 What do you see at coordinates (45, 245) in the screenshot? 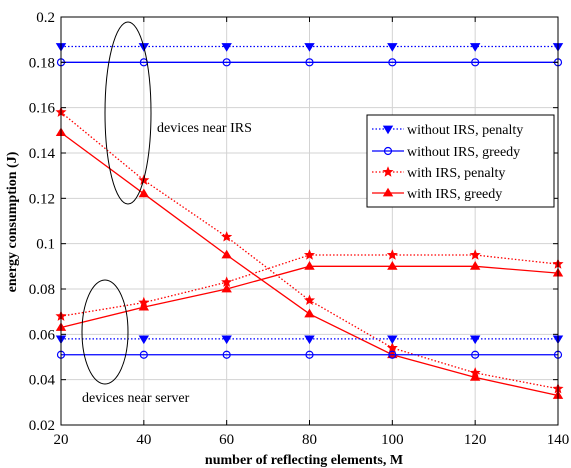
I see `y-tick-label: 0.1` at bounding box center [45, 245].